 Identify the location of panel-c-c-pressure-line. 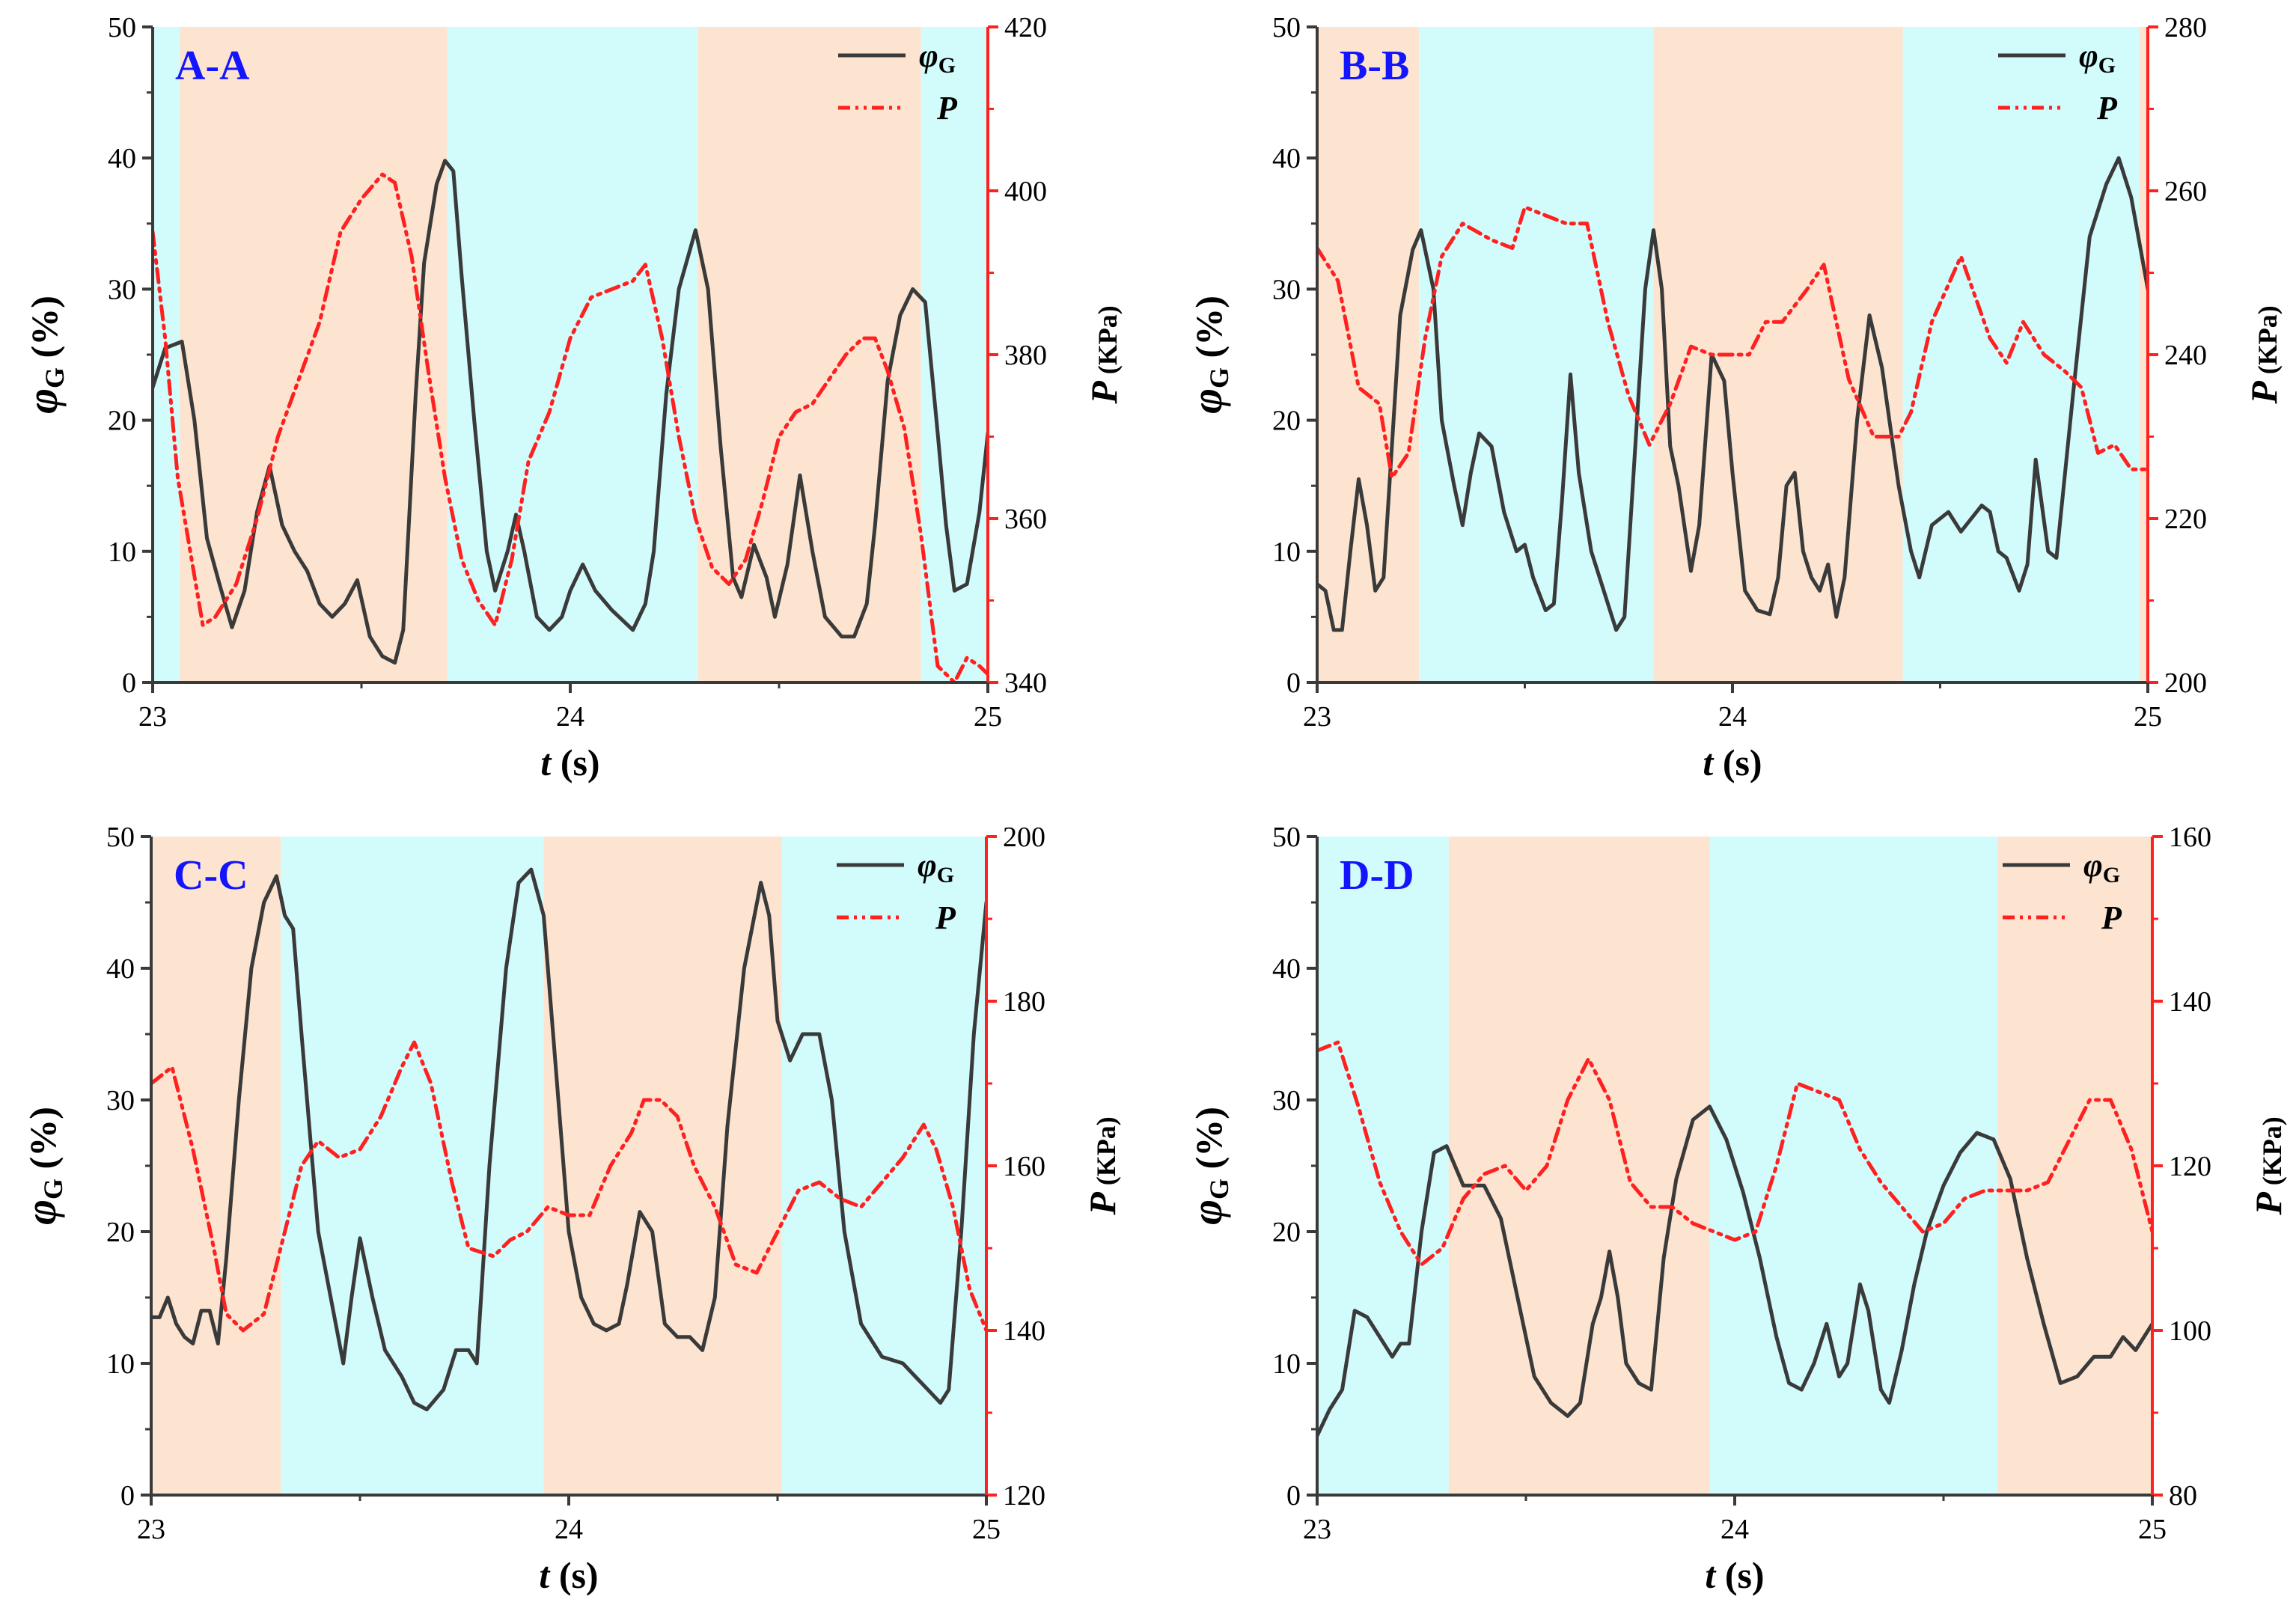
(568, 1186).